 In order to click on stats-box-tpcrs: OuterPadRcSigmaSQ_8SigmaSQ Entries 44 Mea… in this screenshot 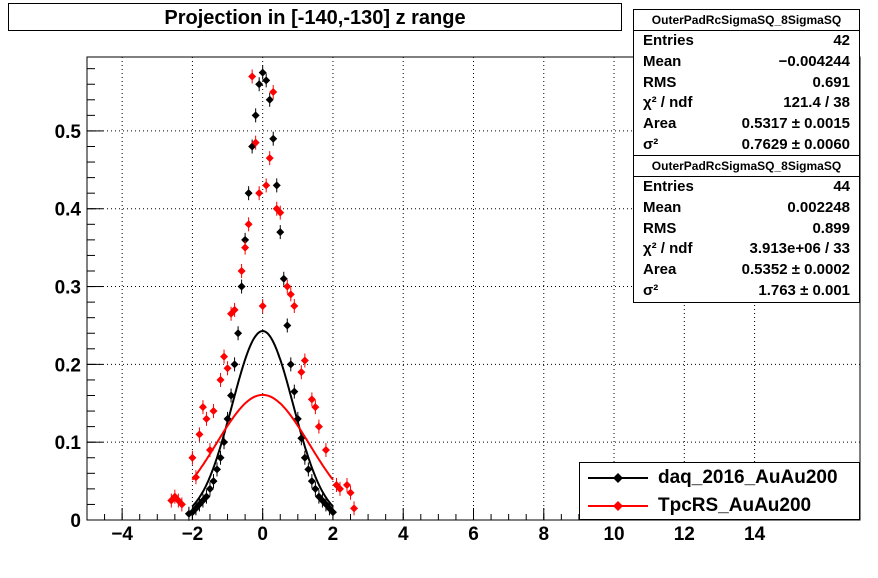, I will do `click(746, 229)`.